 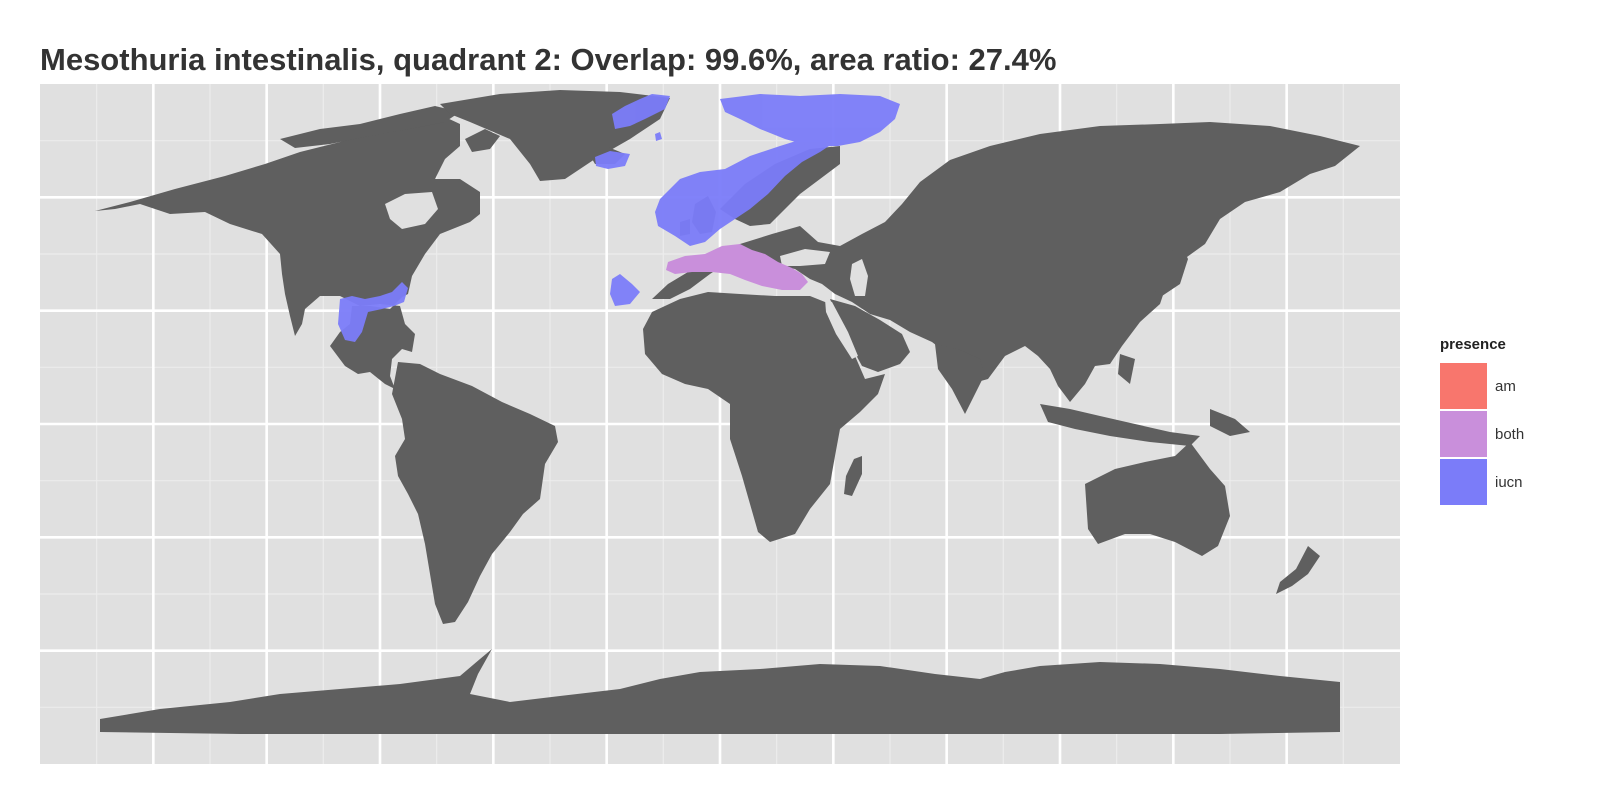 What do you see at coordinates (632, 131) in the screenshot?
I see `iucn-range-greenland-iceland` at bounding box center [632, 131].